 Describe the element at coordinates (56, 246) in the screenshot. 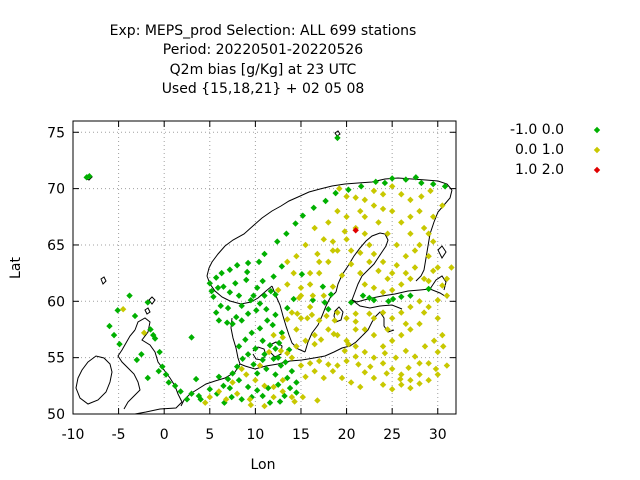

I see `y-tick-label: 65` at that location.